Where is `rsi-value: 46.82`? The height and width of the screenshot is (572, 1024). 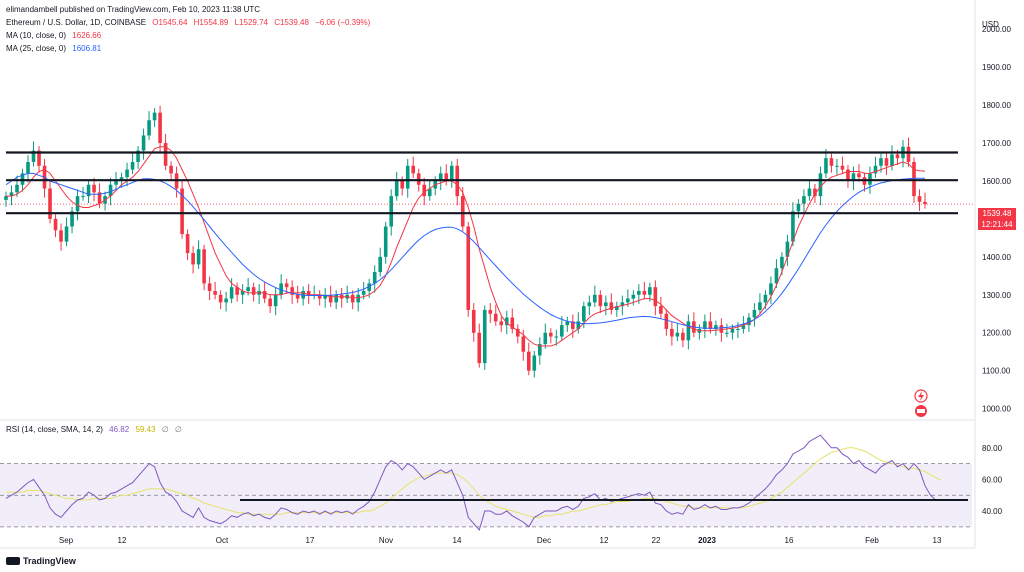
rsi-value: 46.82 is located at coordinates (119, 429).